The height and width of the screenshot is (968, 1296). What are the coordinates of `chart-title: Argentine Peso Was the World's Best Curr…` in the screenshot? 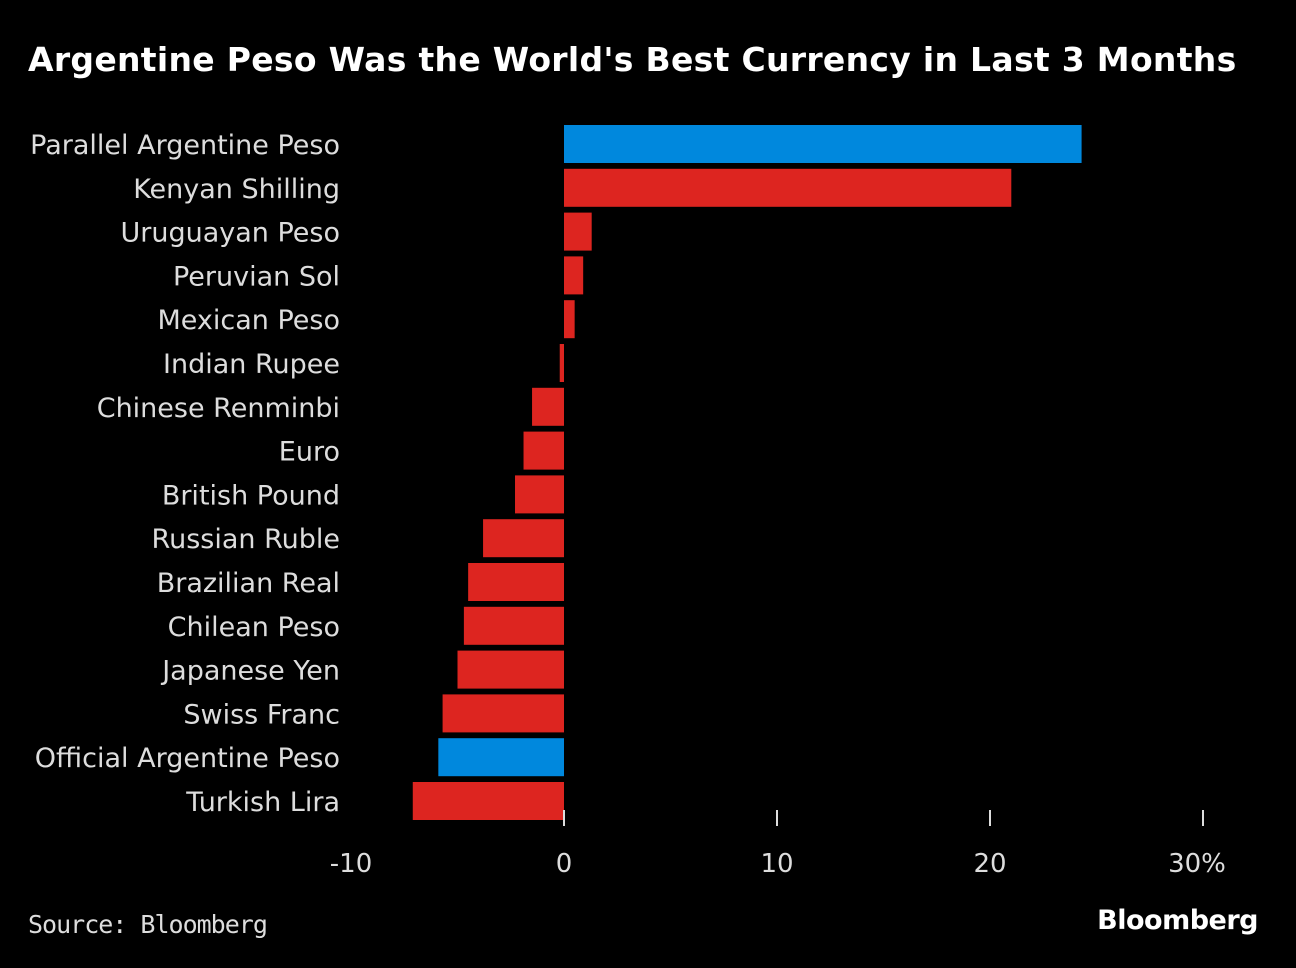 It's located at (632, 59).